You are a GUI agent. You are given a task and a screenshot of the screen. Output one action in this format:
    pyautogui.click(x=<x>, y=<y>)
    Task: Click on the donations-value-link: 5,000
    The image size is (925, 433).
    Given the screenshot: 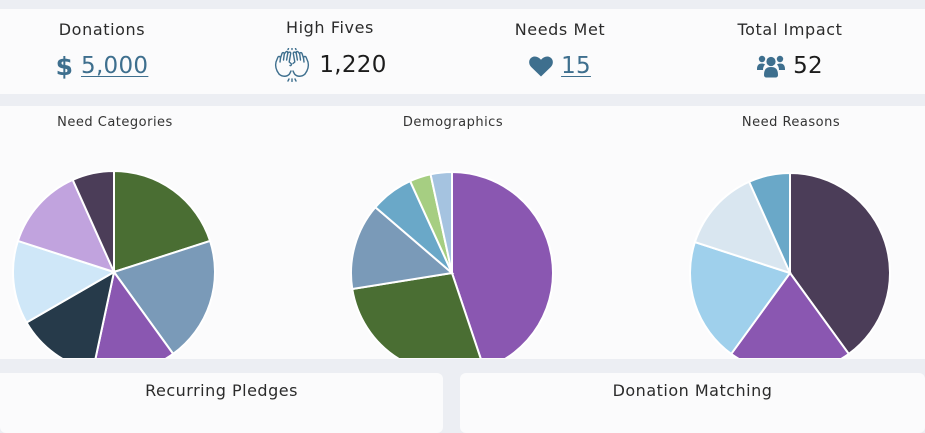 What is the action you would take?
    pyautogui.click(x=115, y=66)
    